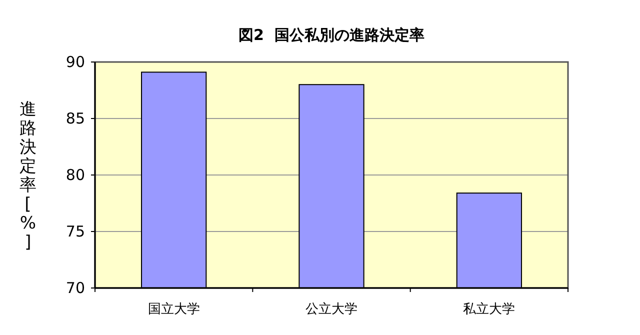  What do you see at coordinates (331, 35) in the screenshot?
I see `chart-title: 図2 国公私別の進路決定率` at bounding box center [331, 35].